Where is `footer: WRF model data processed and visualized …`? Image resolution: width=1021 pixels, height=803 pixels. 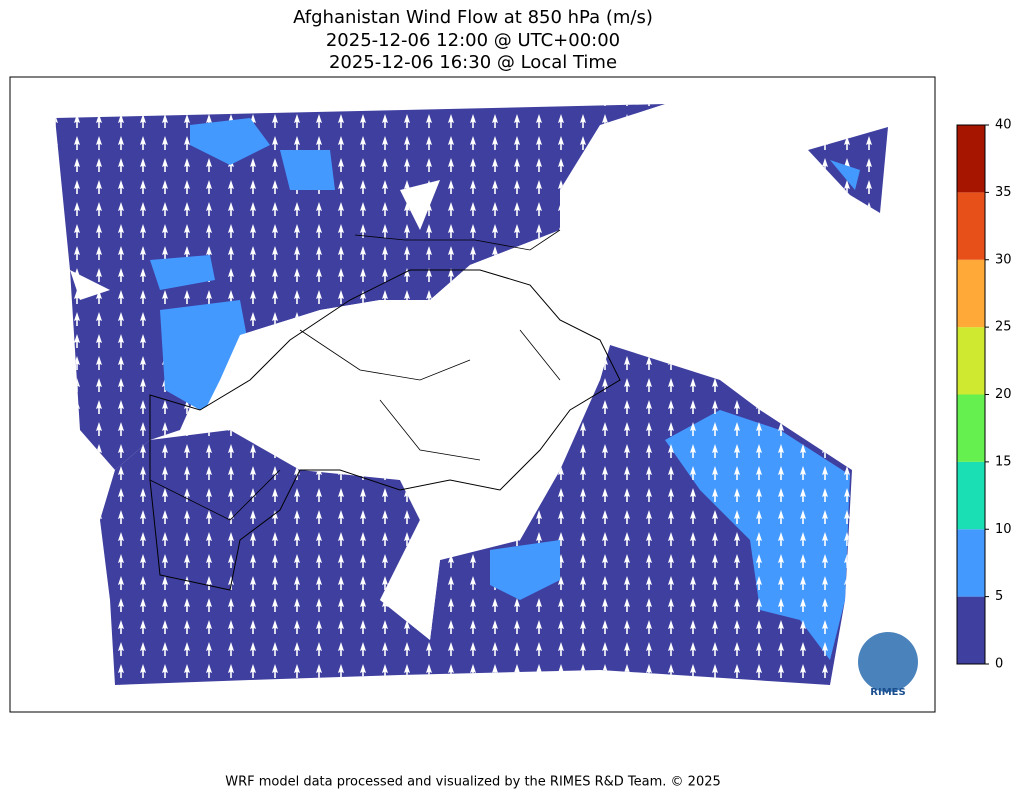 footer: WRF model data processed and visualized … is located at coordinates (473, 782).